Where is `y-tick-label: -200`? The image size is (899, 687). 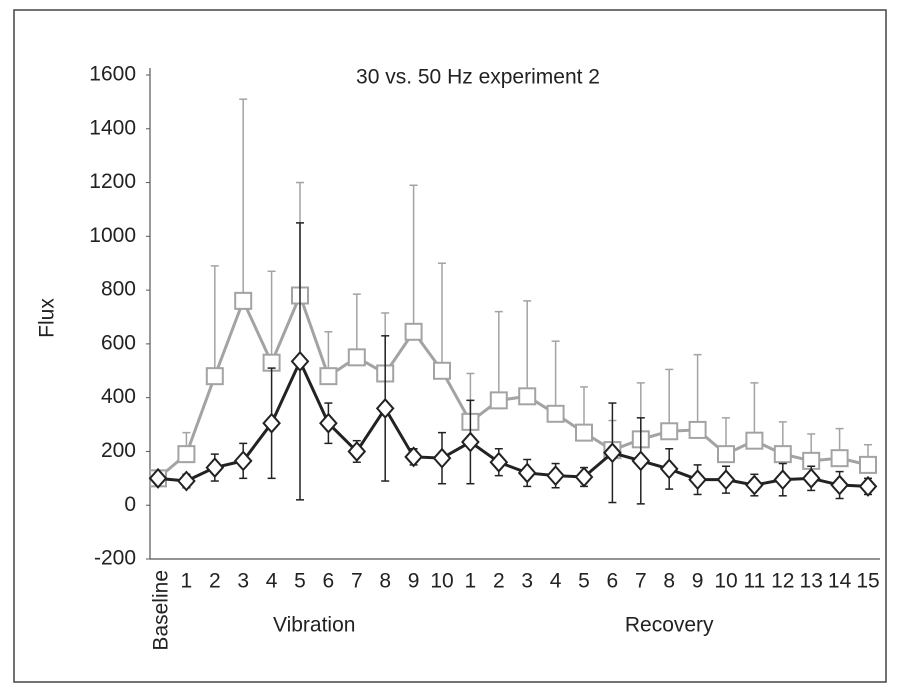
y-tick-label: -200 is located at coordinates (115, 558).